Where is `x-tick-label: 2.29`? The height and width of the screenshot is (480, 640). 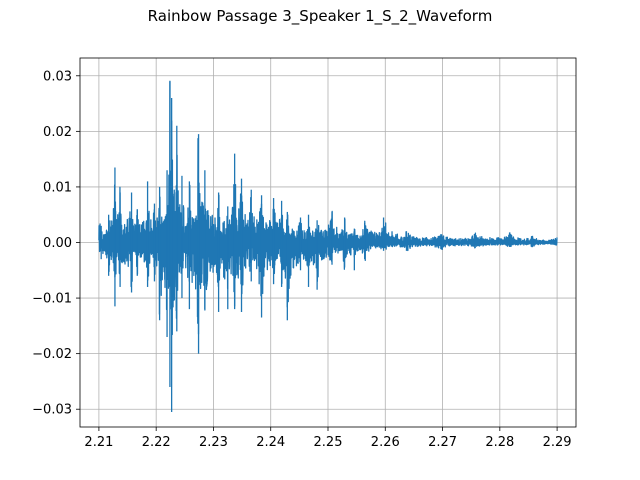 x-tick-label: 2.29 is located at coordinates (557, 442).